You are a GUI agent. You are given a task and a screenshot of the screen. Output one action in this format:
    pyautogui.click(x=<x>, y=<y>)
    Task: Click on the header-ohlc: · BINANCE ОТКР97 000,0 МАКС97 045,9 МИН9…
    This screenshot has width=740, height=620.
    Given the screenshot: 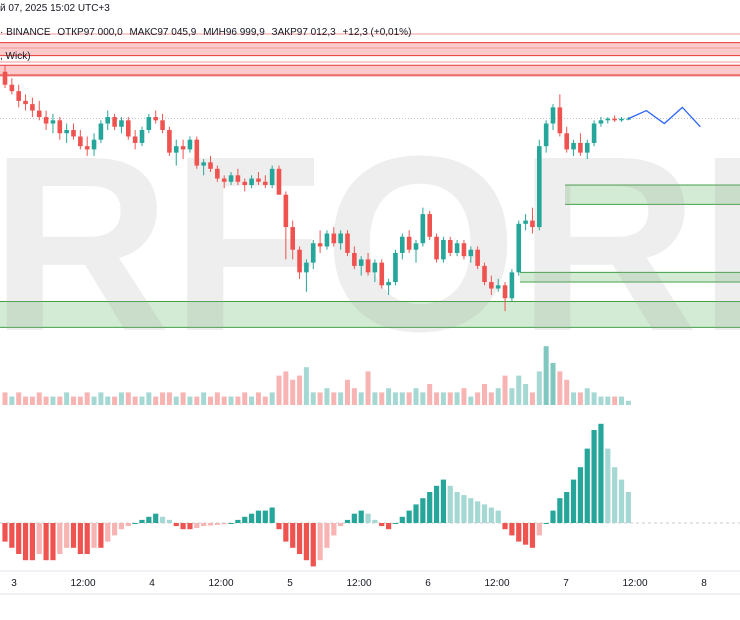 What is the action you would take?
    pyautogui.click(x=205, y=32)
    